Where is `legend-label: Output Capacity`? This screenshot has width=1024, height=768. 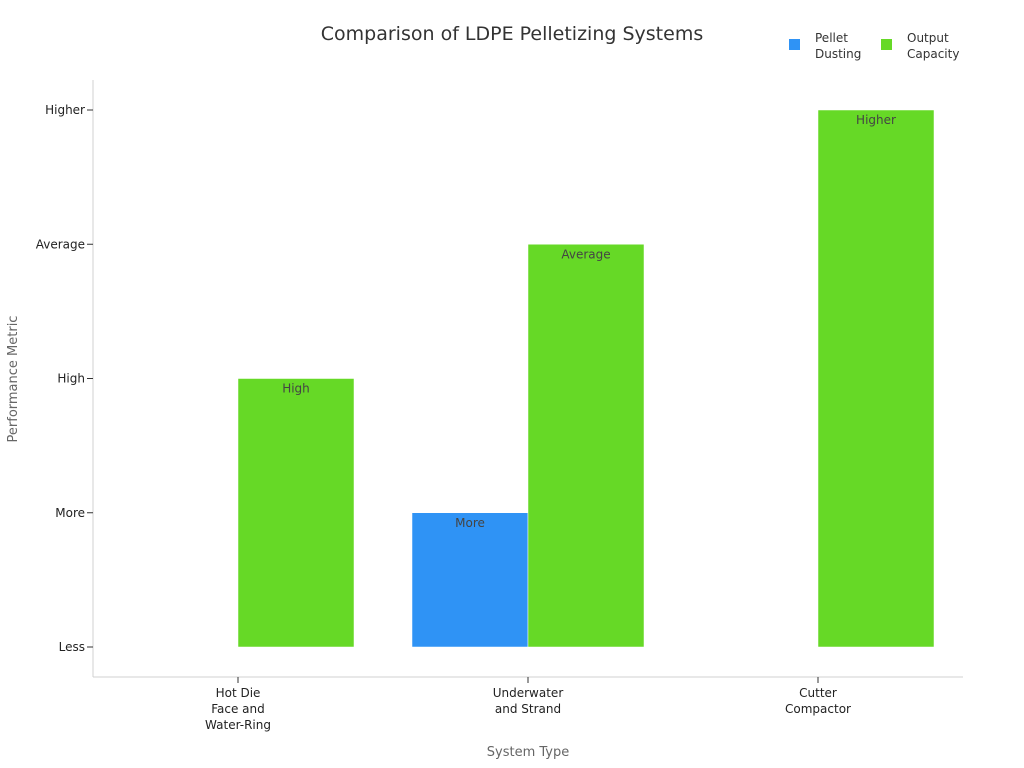 legend-label: Output Capacity is located at coordinates (933, 46).